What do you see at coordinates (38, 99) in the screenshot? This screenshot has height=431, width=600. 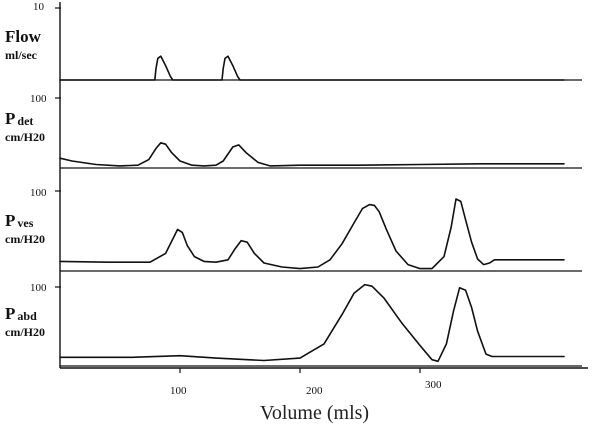 I see `ytick-pdet: 100` at bounding box center [38, 99].